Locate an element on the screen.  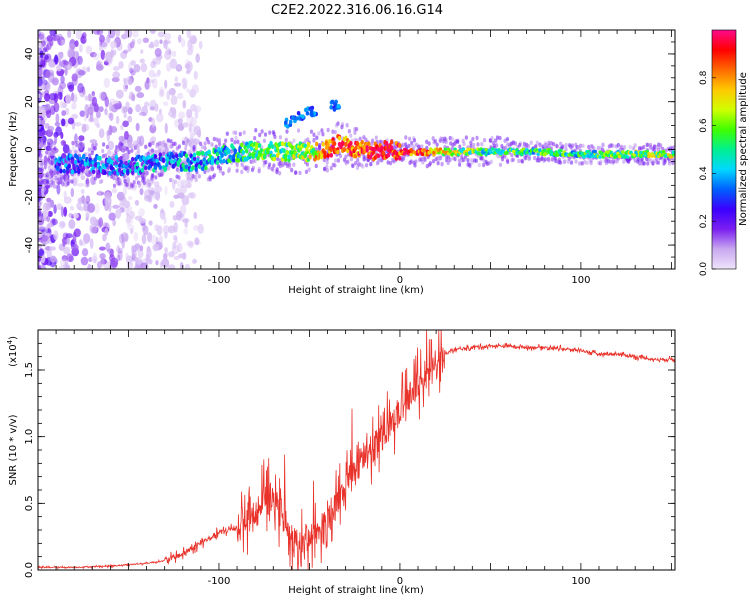
colorbar-tick-label: 0.2 is located at coordinates (704, 221).